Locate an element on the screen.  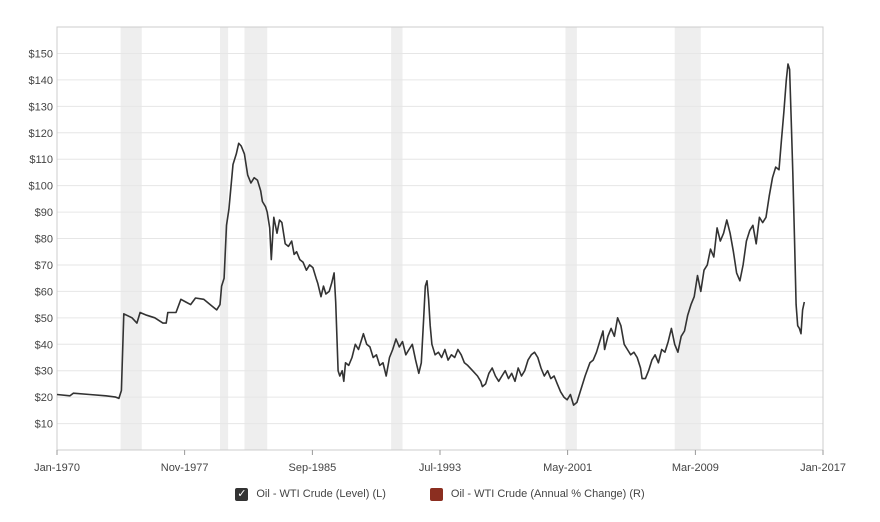
legend-swatch-level: ✓ is located at coordinates (242, 494).